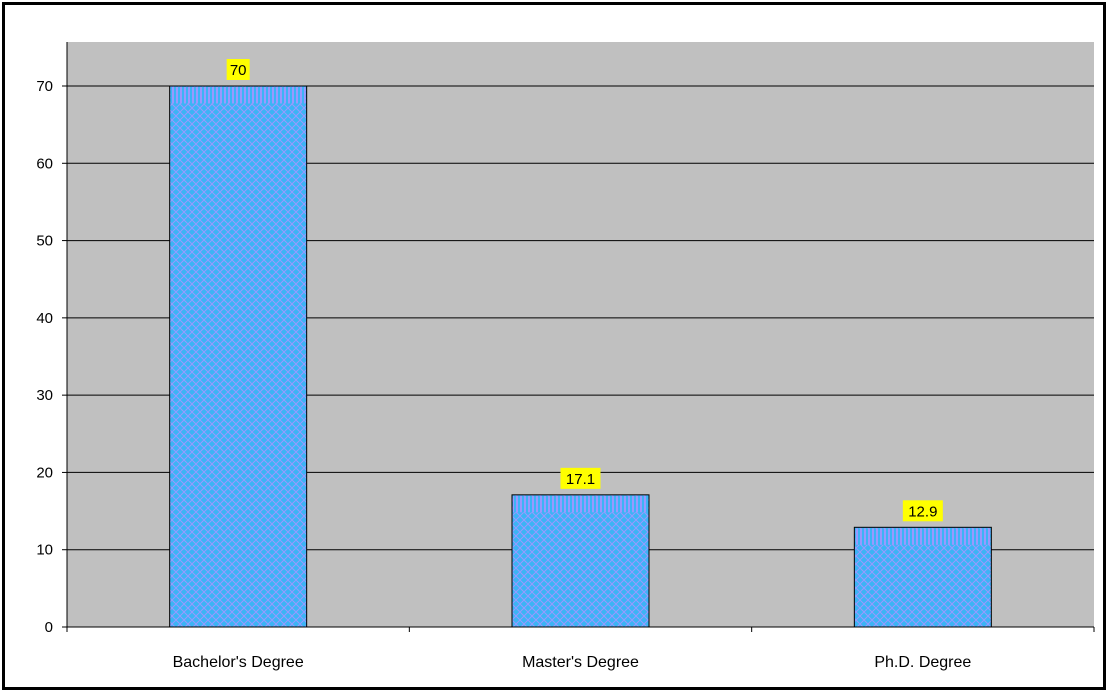 Image resolution: width=1106 pixels, height=690 pixels. I want to click on y-tick-label: 60, so click(44, 163).